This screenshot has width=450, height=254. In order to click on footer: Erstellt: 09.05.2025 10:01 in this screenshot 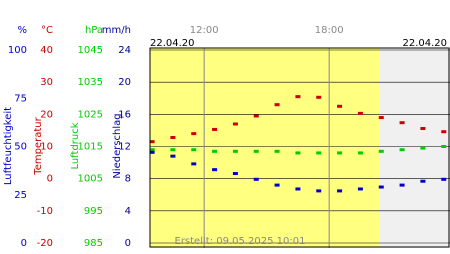, I will do `click(240, 241)`.